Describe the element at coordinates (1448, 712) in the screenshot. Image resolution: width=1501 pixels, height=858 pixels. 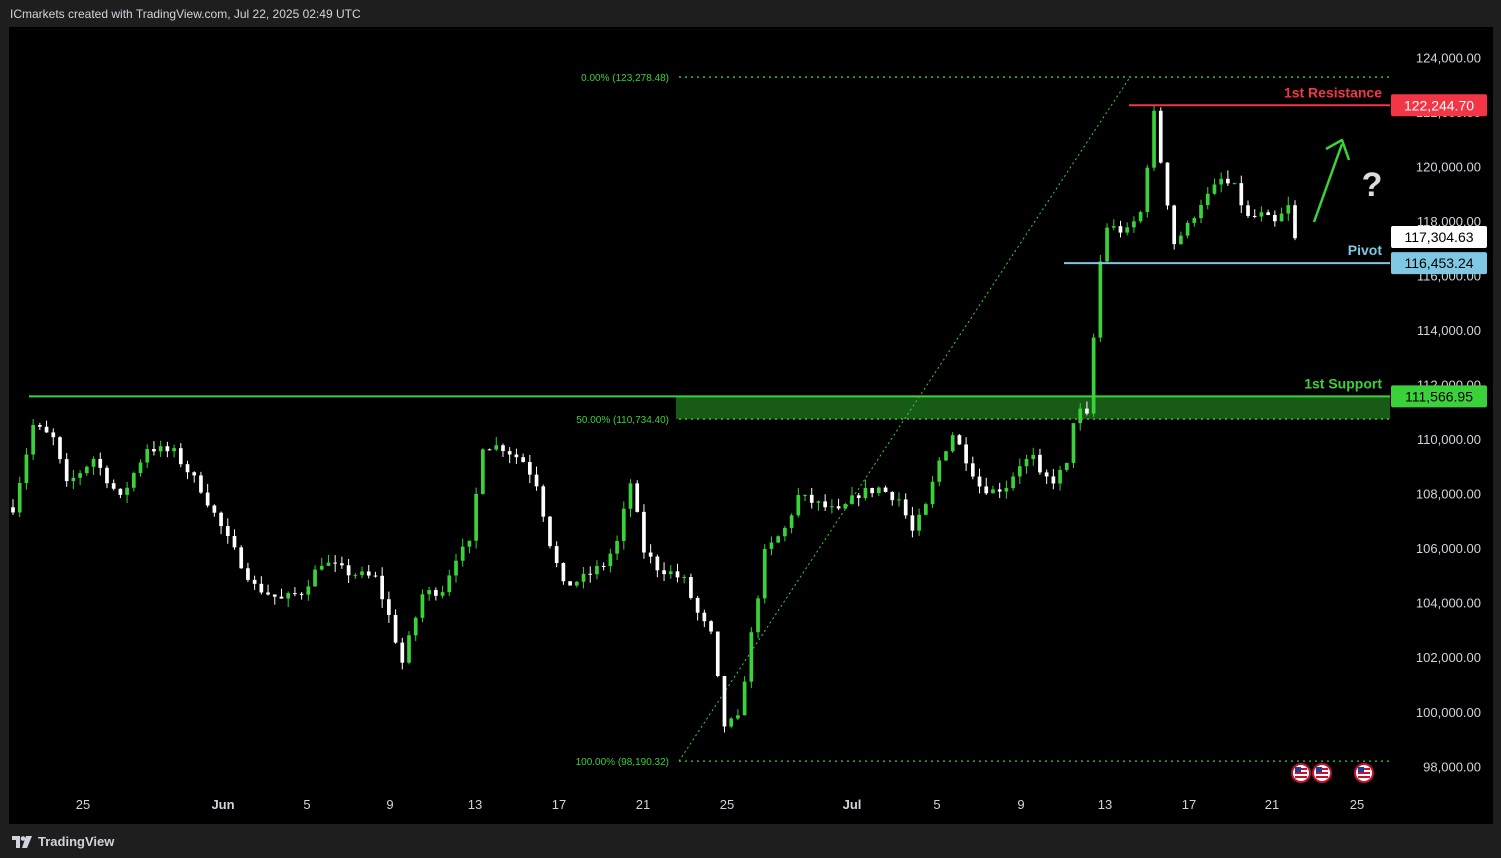
I see `y-tick-label: 100,000.00` at that location.